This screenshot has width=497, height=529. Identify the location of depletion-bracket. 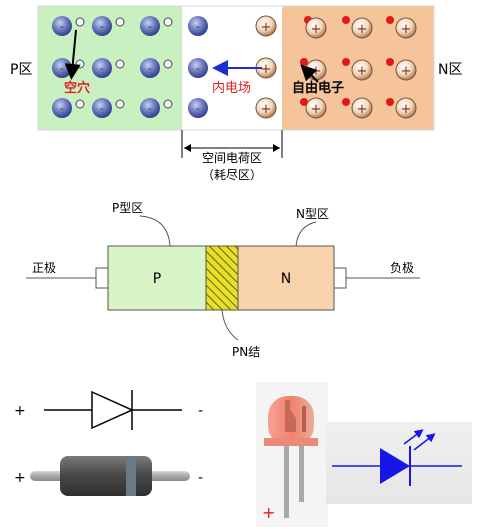
(232, 144).